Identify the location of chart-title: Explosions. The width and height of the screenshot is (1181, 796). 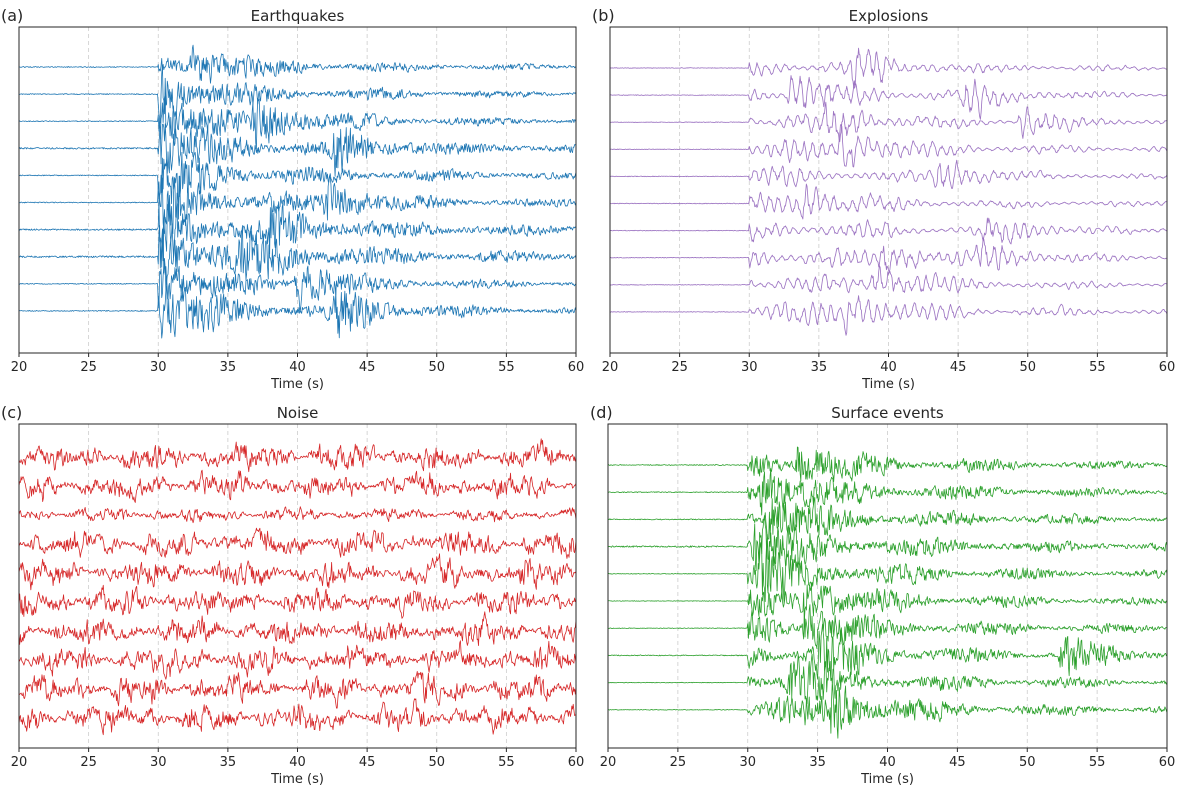
(889, 16).